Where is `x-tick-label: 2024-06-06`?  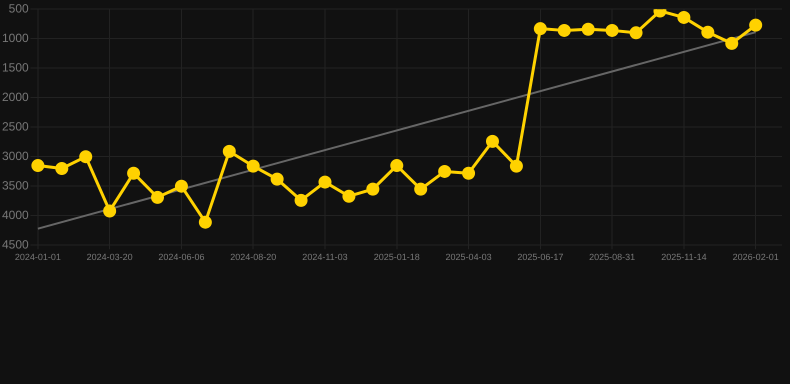
x-tick-label: 2024-06-06 is located at coordinates (181, 257).